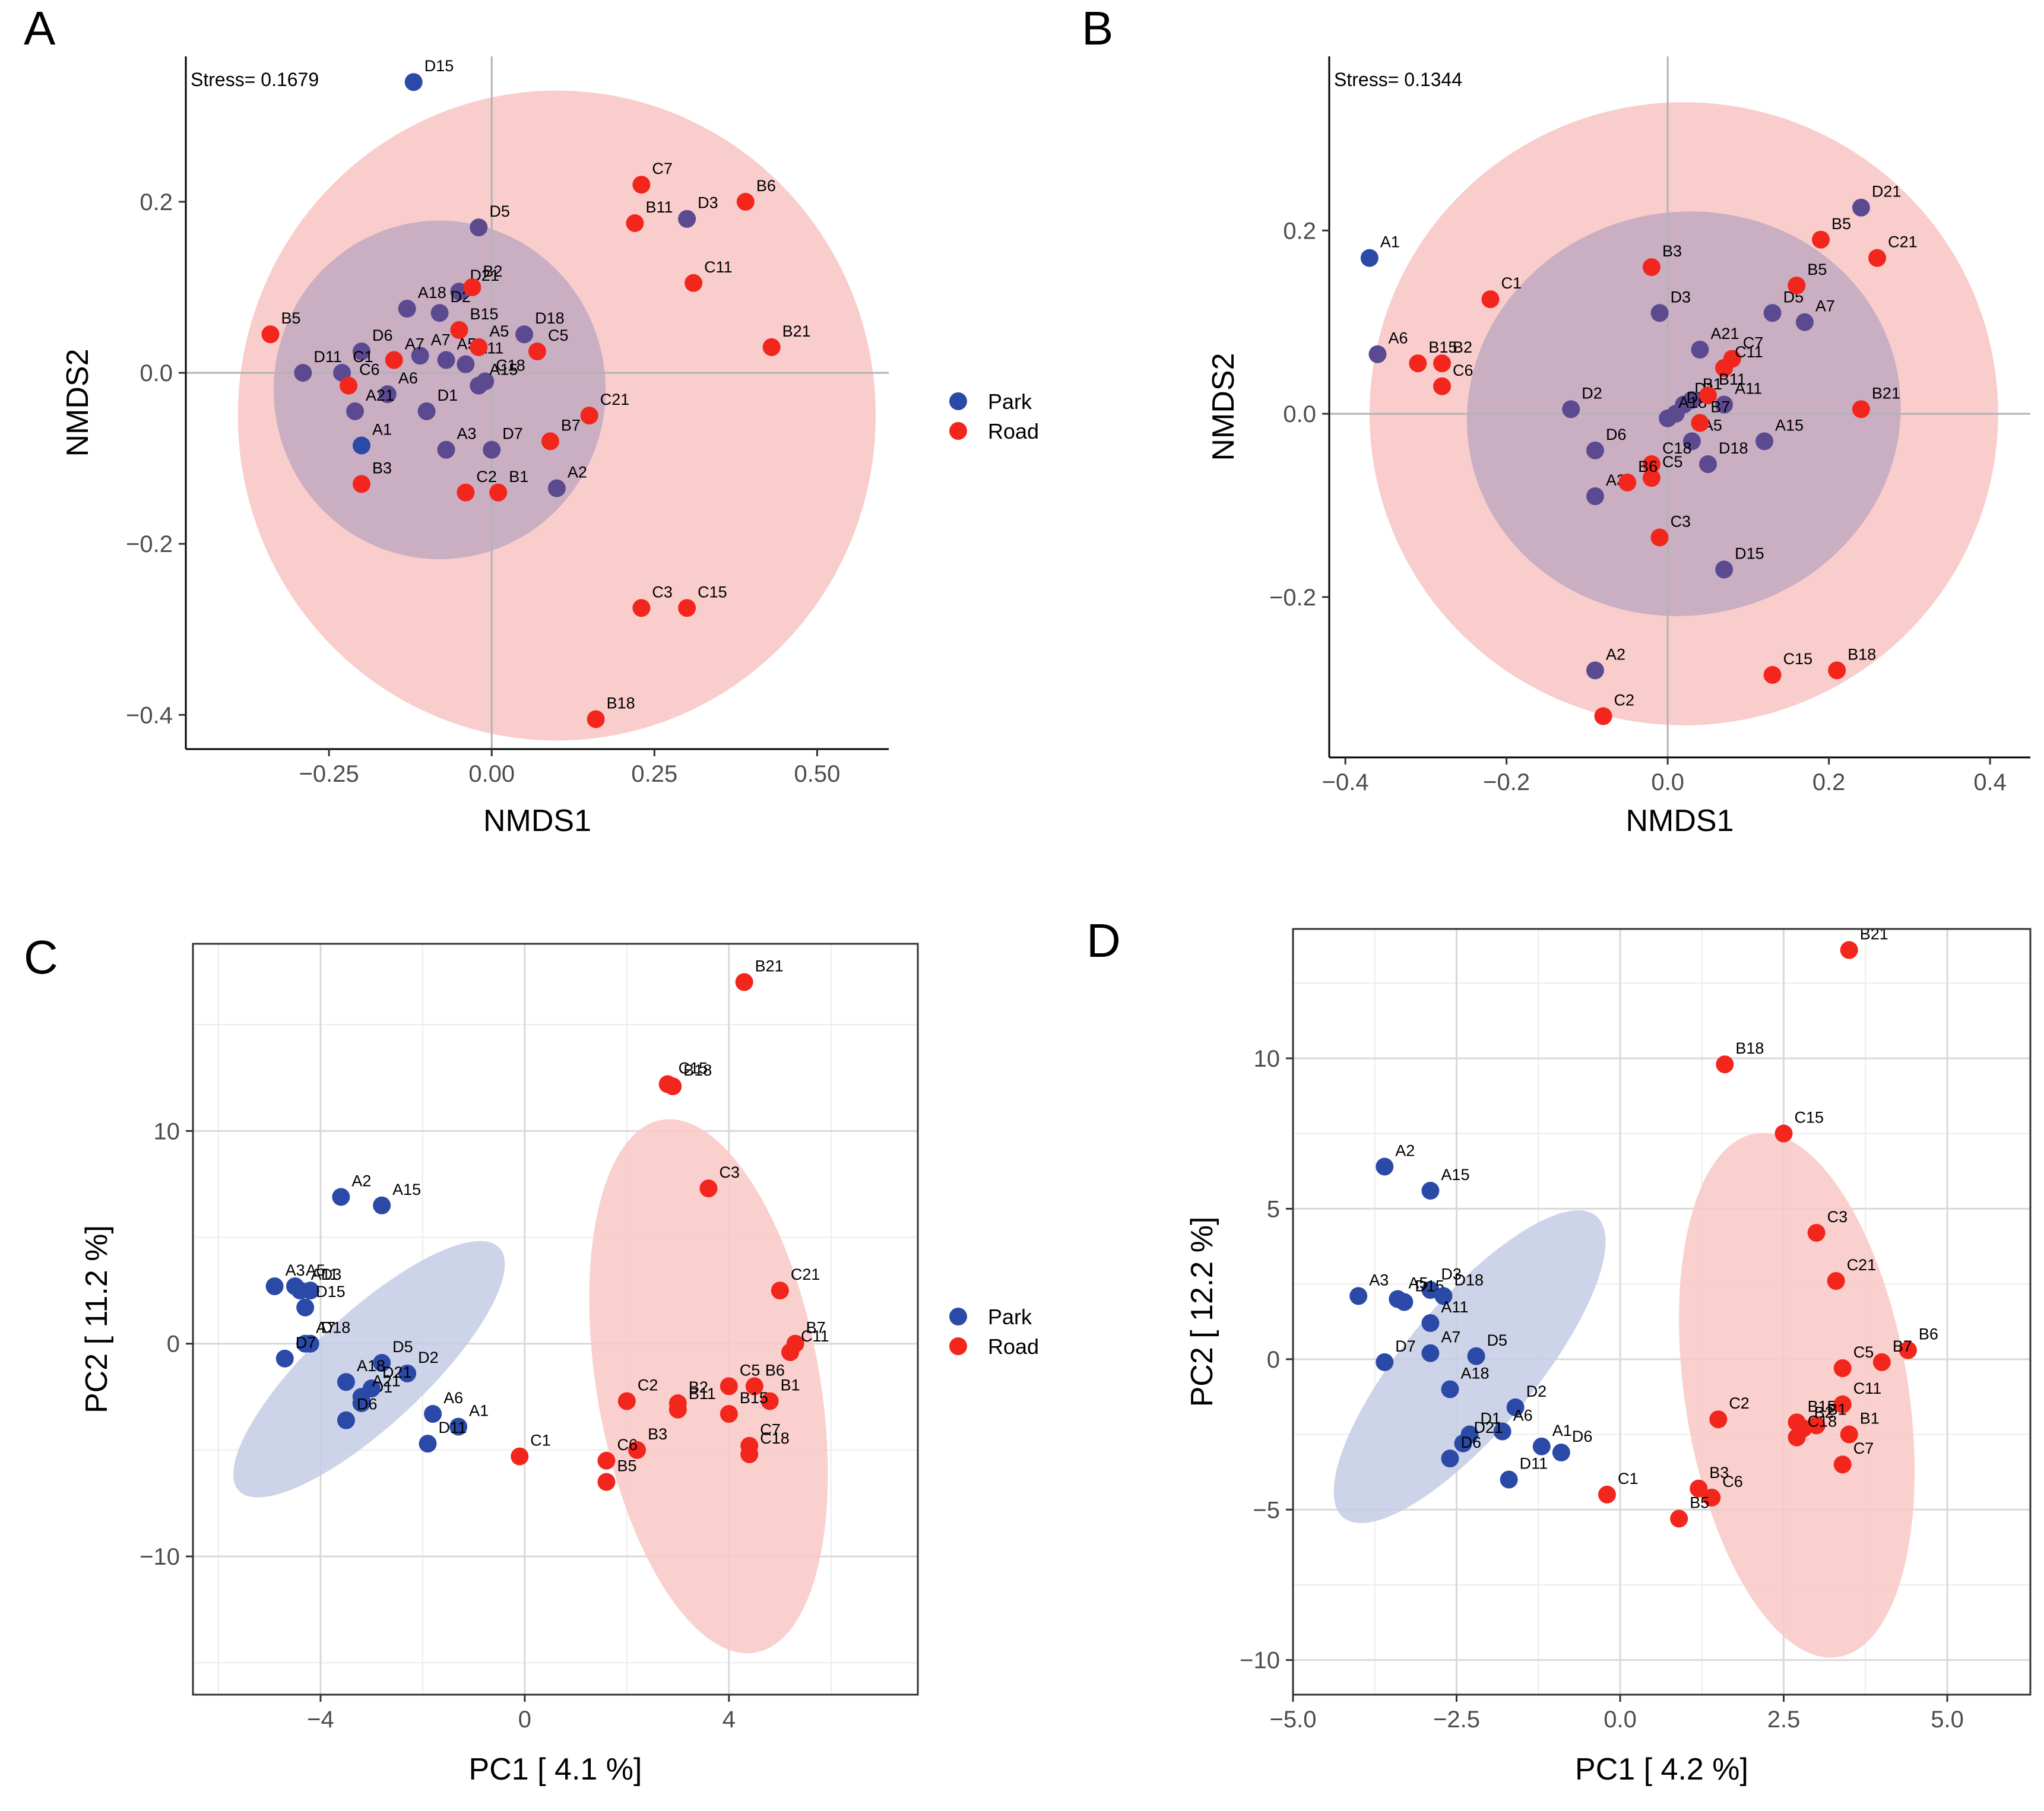 Image resolution: width=2044 pixels, height=1811 pixels. I want to click on x-tick-label: 2.5, so click(1784, 1720).